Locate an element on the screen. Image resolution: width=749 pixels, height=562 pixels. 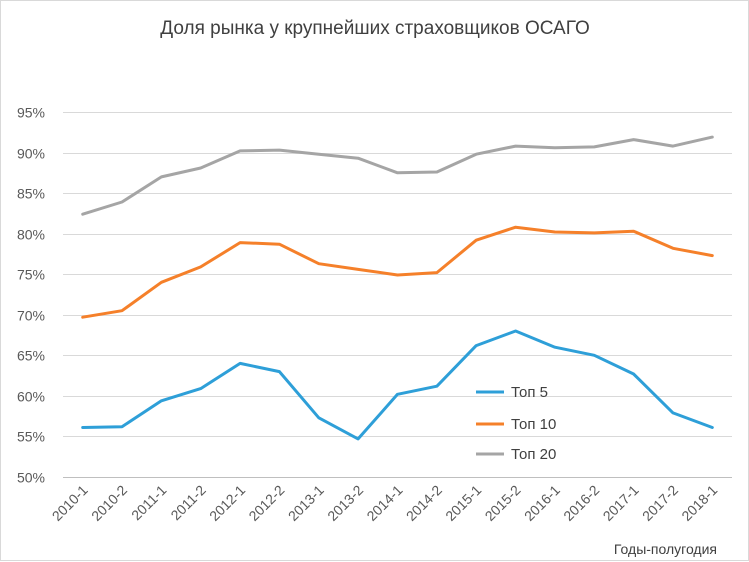
x-tick-label: 2010-1 is located at coordinates (70, 503).